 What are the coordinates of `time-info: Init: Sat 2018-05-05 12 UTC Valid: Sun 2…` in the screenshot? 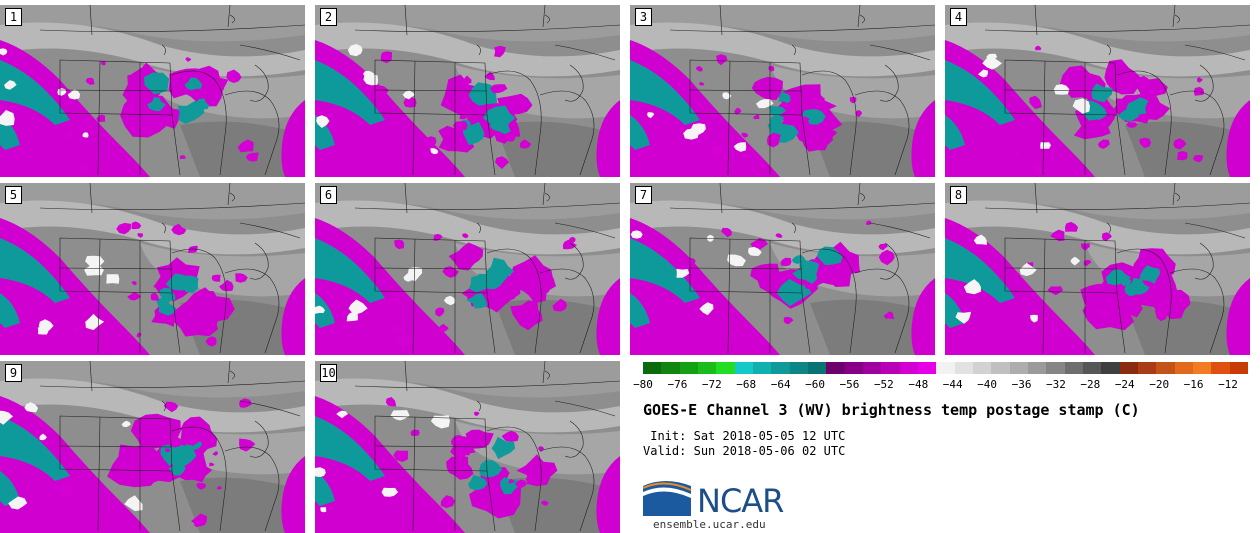 It's located at (744, 444).